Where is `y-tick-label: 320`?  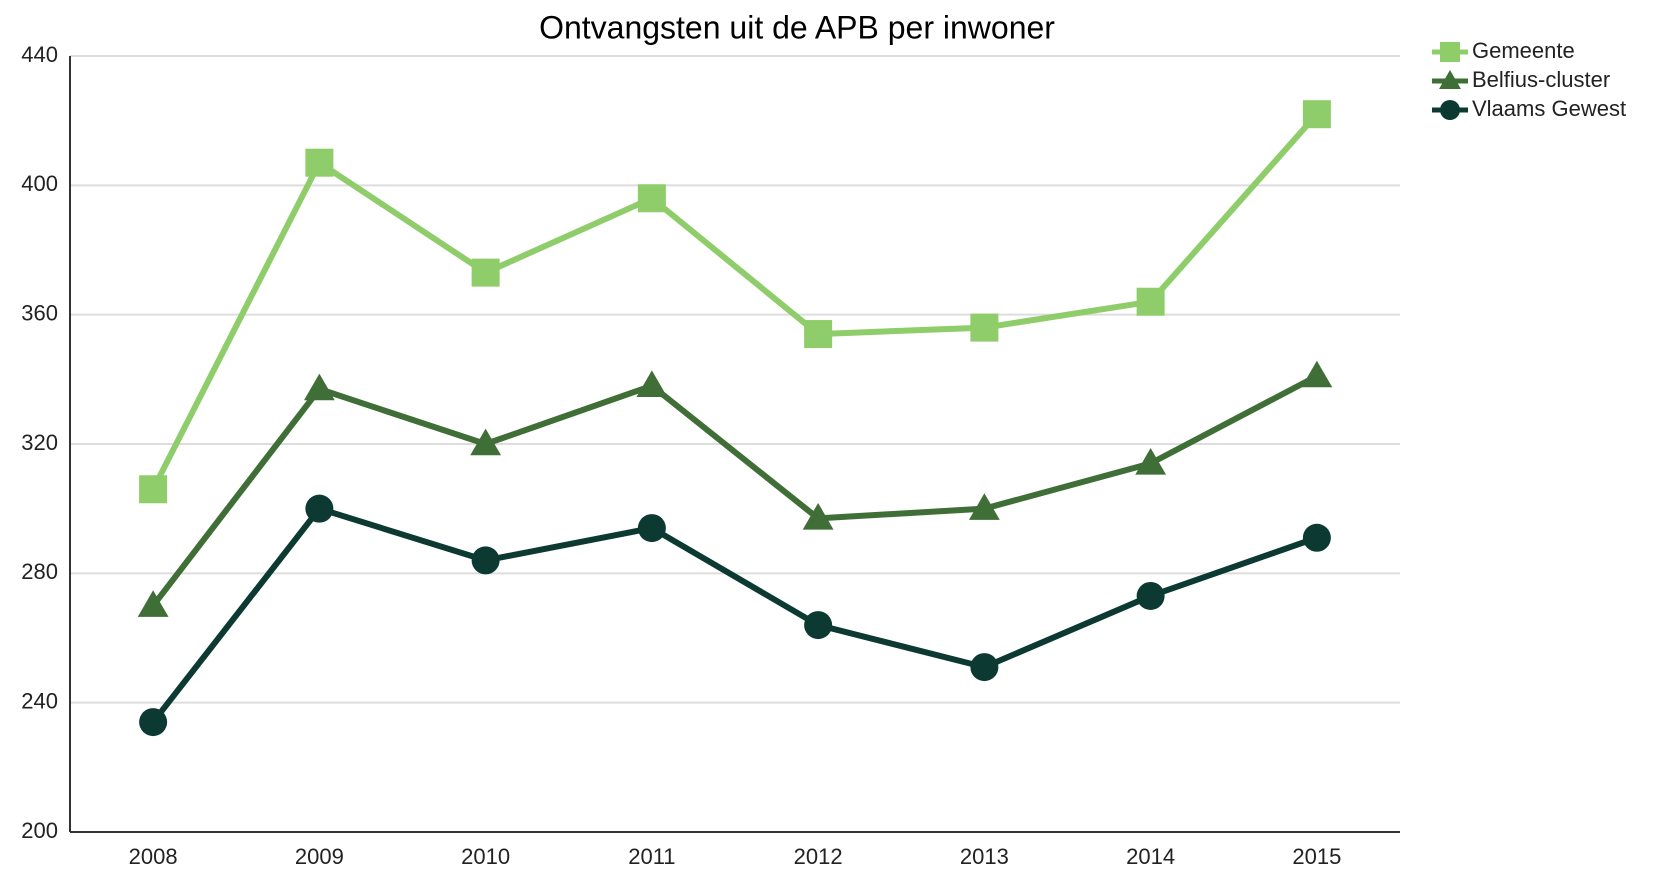
y-tick-label: 320 is located at coordinates (39, 442).